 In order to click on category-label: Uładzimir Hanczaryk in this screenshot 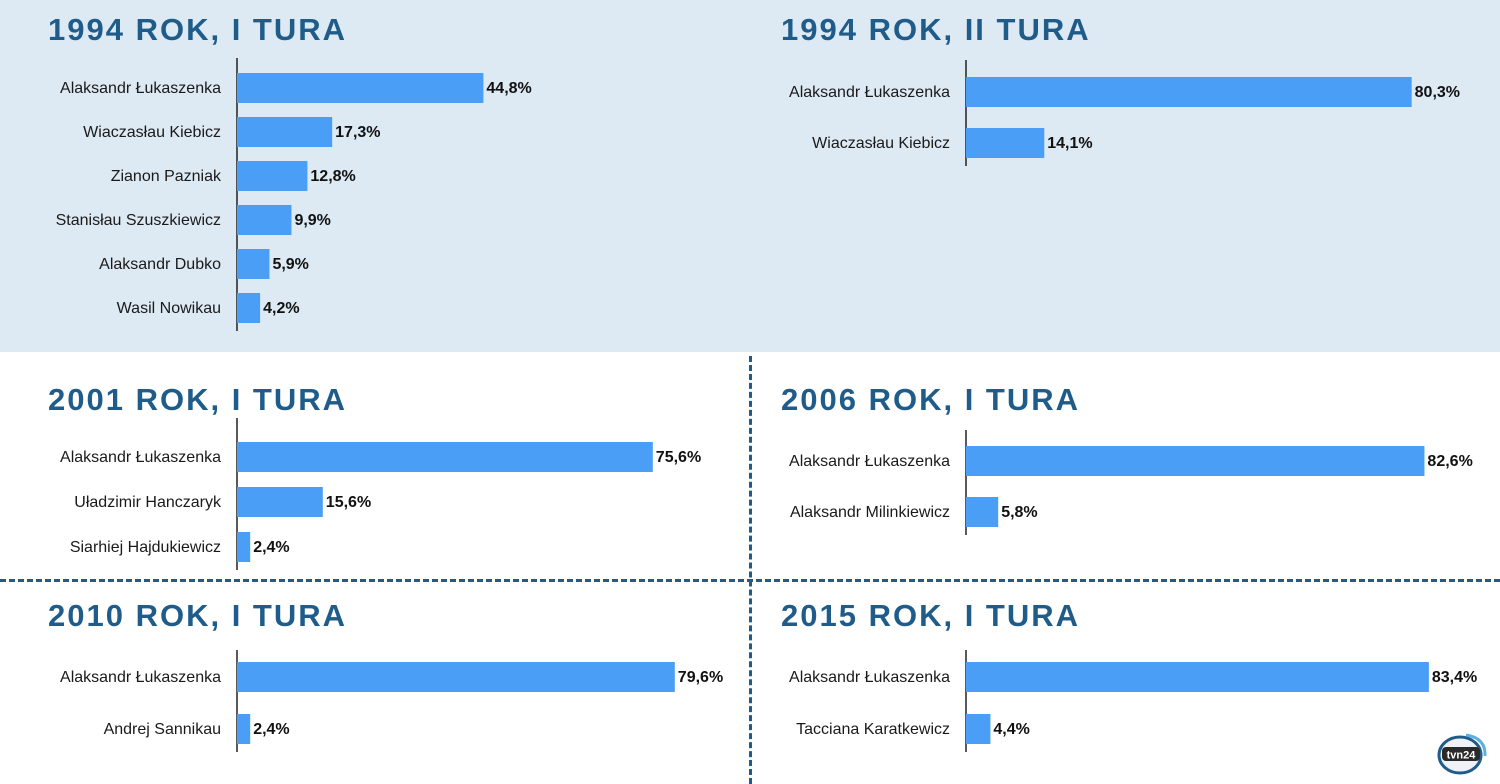, I will do `click(148, 502)`.